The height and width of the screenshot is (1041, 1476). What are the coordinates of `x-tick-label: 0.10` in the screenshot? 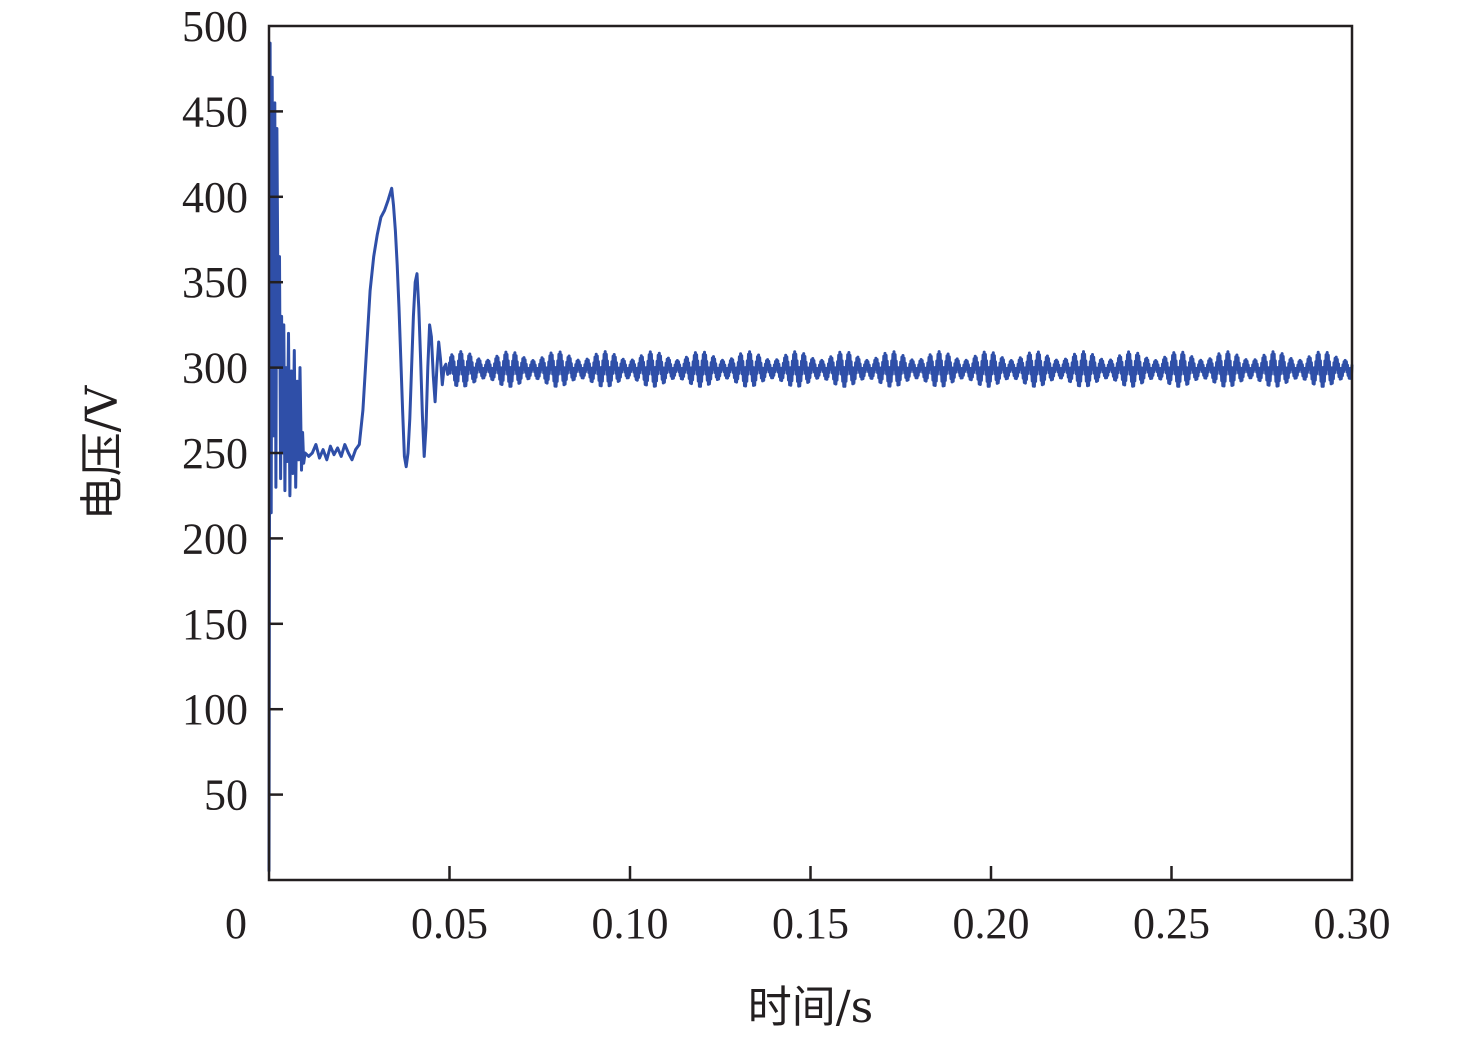 It's located at (630, 923).